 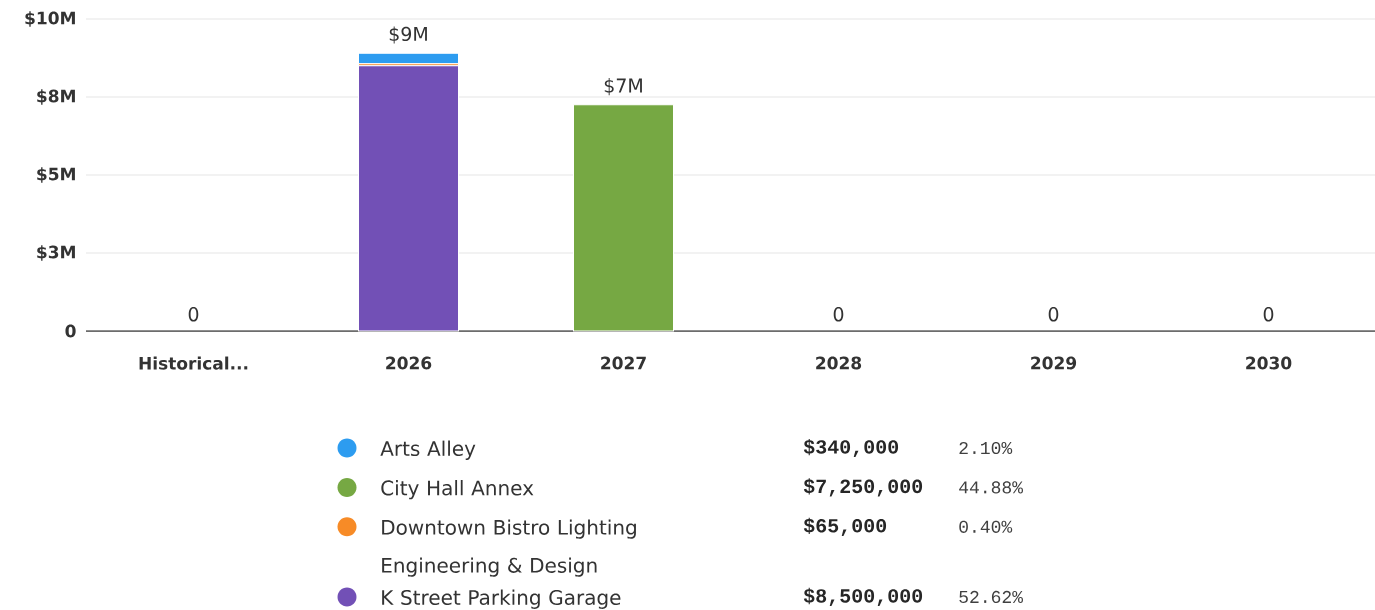 What do you see at coordinates (851, 448) in the screenshot?
I see `text: $340,000` at bounding box center [851, 448].